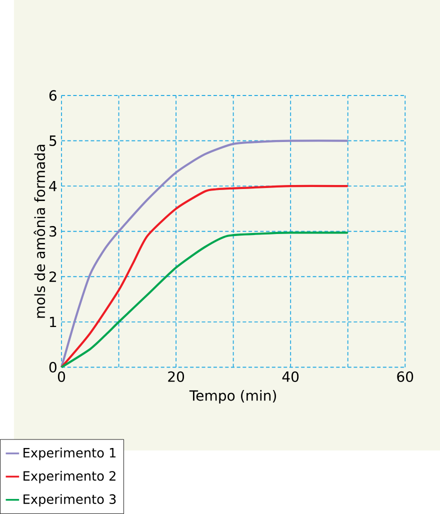 The width and height of the screenshot is (440, 514). I want to click on legend-label: Experimento 3, so click(70, 500).